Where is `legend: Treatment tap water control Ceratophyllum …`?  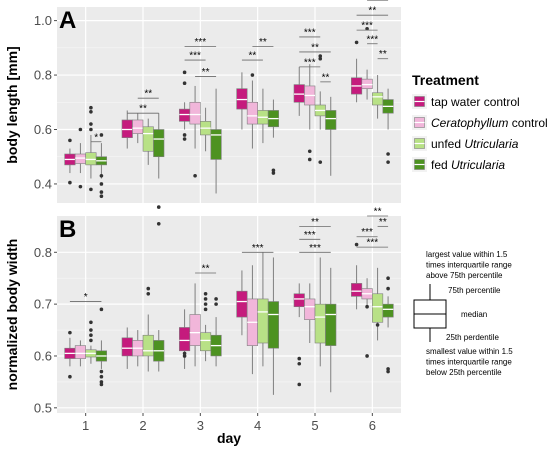
legend: Treatment tap water control Ceratophyllum … is located at coordinates (480, 122).